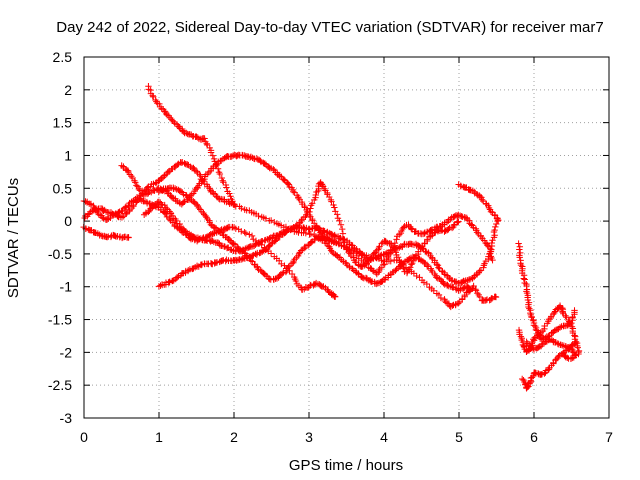 The height and width of the screenshot is (480, 640). What do you see at coordinates (63, 188) in the screenshot?
I see `y-tick-label: 0.5` at bounding box center [63, 188].